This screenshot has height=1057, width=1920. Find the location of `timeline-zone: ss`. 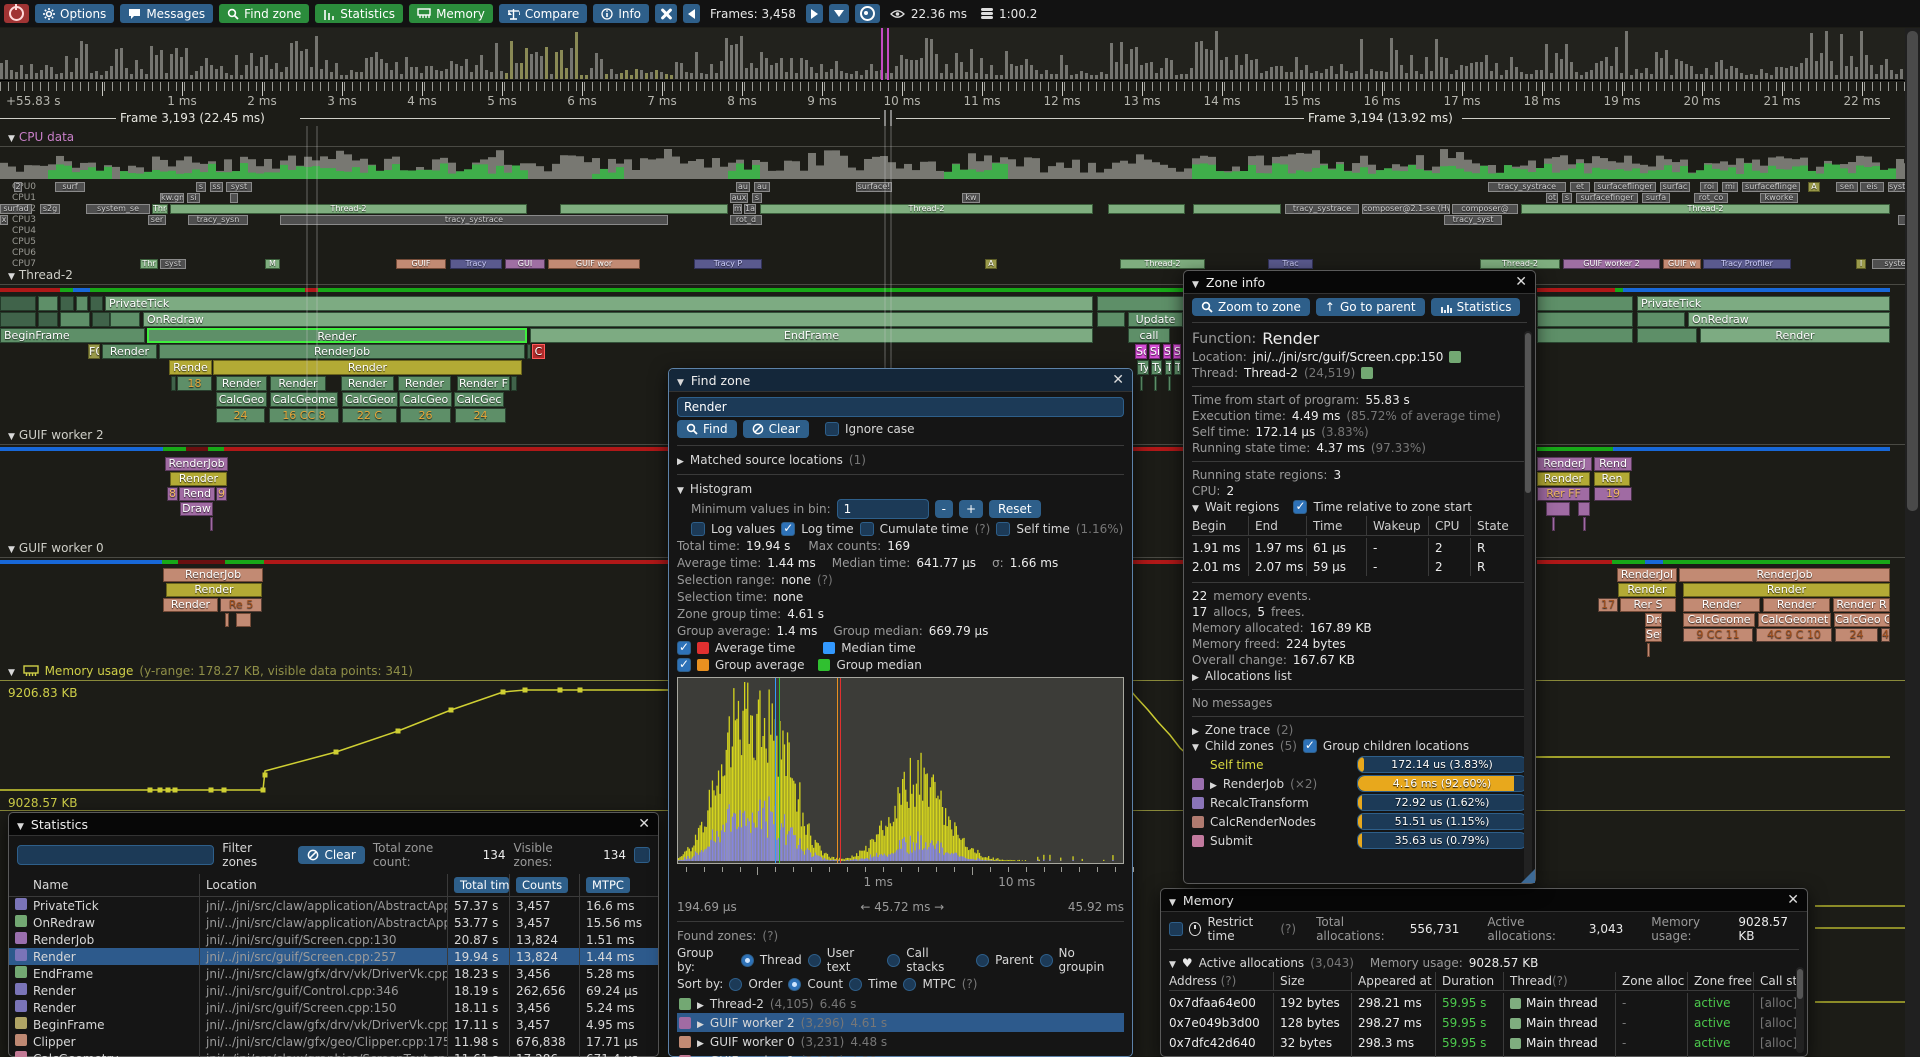

timeline-zone: ss is located at coordinates (216, 187).